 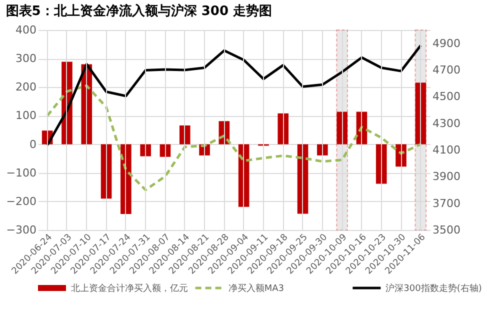 What do you see at coordinates (446, 203) in the screenshot?
I see `y2-tick-label: 3700` at bounding box center [446, 203].